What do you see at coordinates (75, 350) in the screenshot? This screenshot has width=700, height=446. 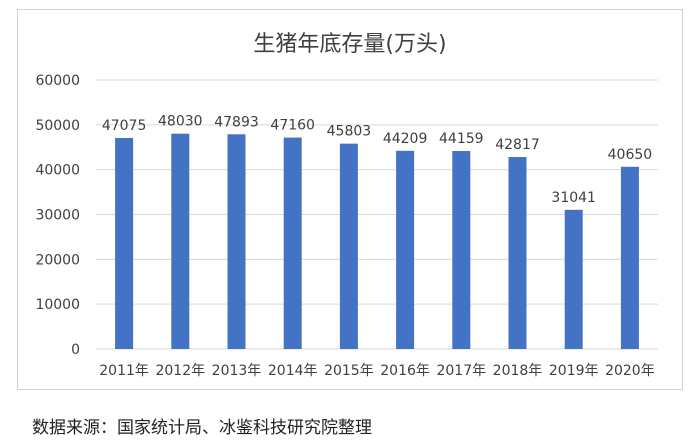 I see `y-tick-label: 0` at bounding box center [75, 350].